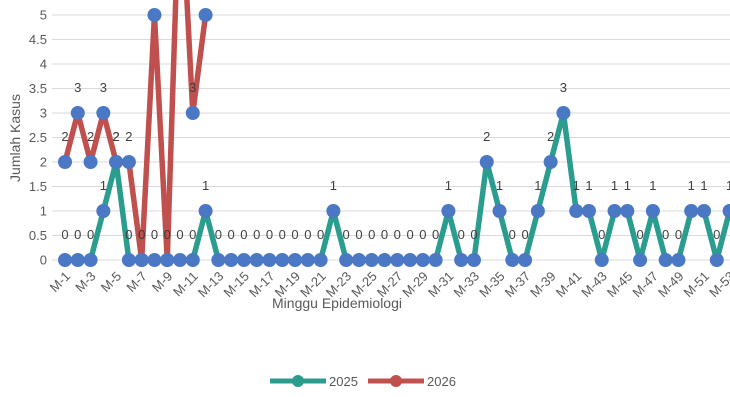 This screenshot has height=397, width=730. What do you see at coordinates (298, 381) in the screenshot?
I see `legend-swatch-marker` at bounding box center [298, 381].